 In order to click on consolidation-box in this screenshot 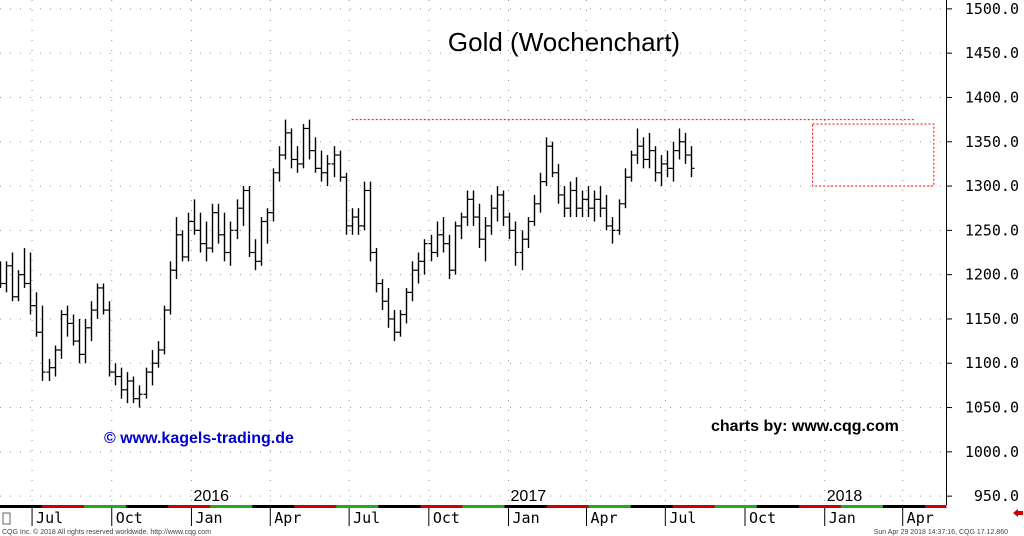, I will do `click(873, 155)`.